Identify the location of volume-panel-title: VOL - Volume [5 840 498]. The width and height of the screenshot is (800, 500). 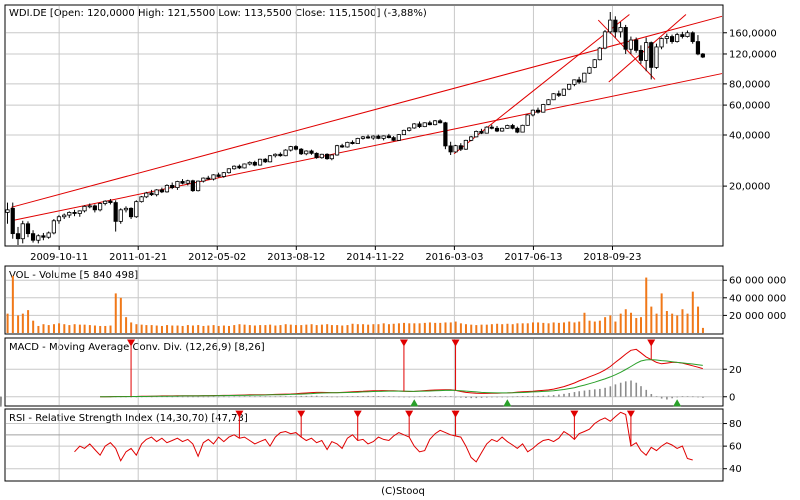
(73, 275).